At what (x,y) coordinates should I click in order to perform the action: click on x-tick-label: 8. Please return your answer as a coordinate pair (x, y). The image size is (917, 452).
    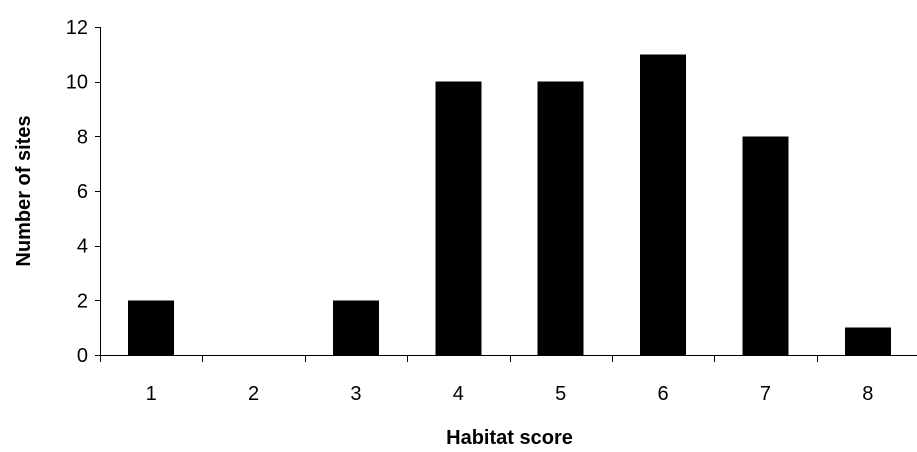
    Looking at the image, I should click on (867, 394).